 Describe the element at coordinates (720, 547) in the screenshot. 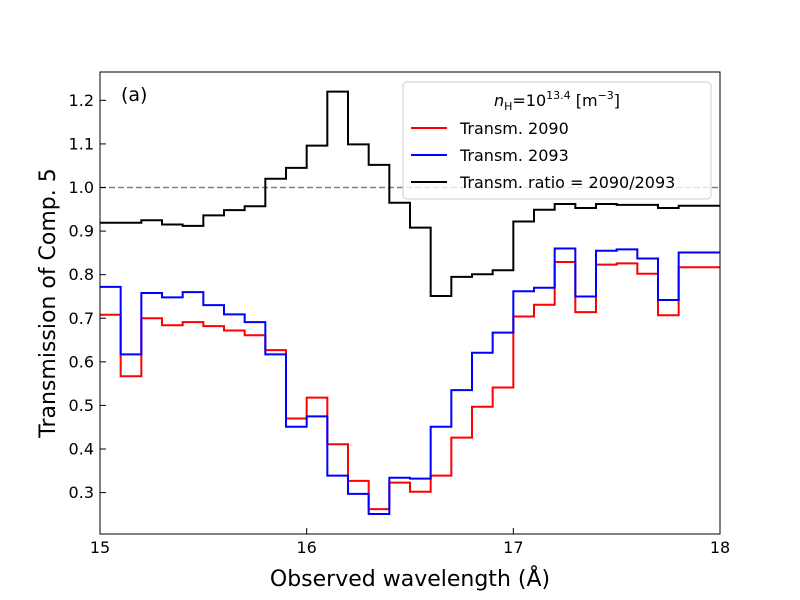

I see `x-tick-label: 18` at that location.